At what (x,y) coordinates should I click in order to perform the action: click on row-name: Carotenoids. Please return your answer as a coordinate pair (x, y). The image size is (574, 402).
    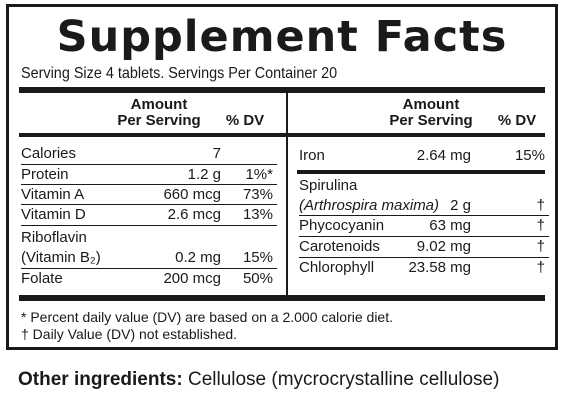
    Looking at the image, I should click on (339, 246).